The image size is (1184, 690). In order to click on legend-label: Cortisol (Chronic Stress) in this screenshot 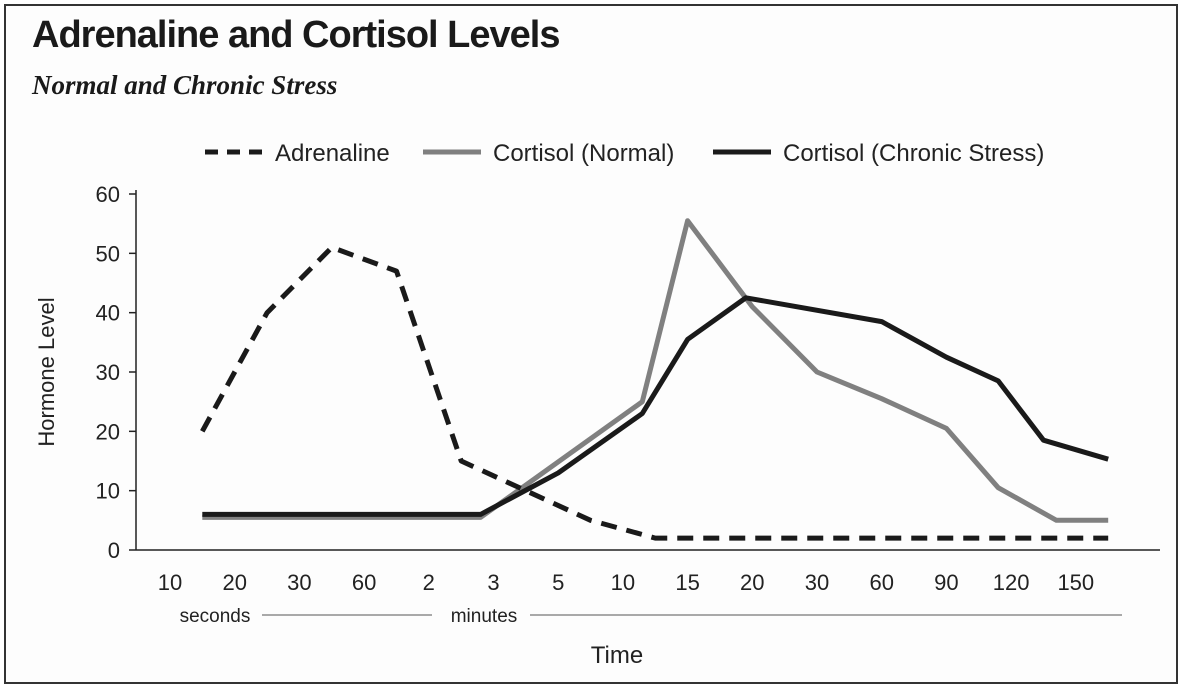, I will do `click(913, 153)`.